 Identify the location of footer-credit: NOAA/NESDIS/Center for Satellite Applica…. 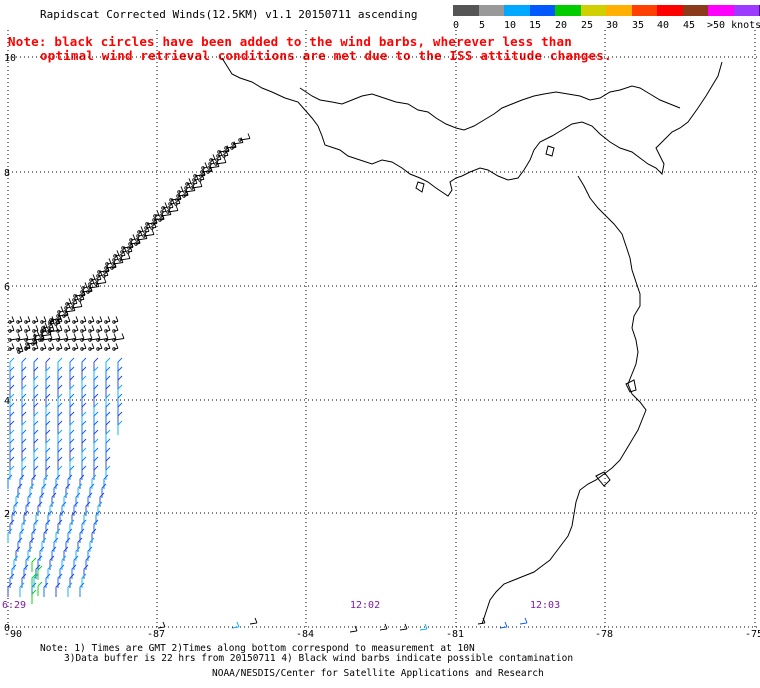
(378, 673).